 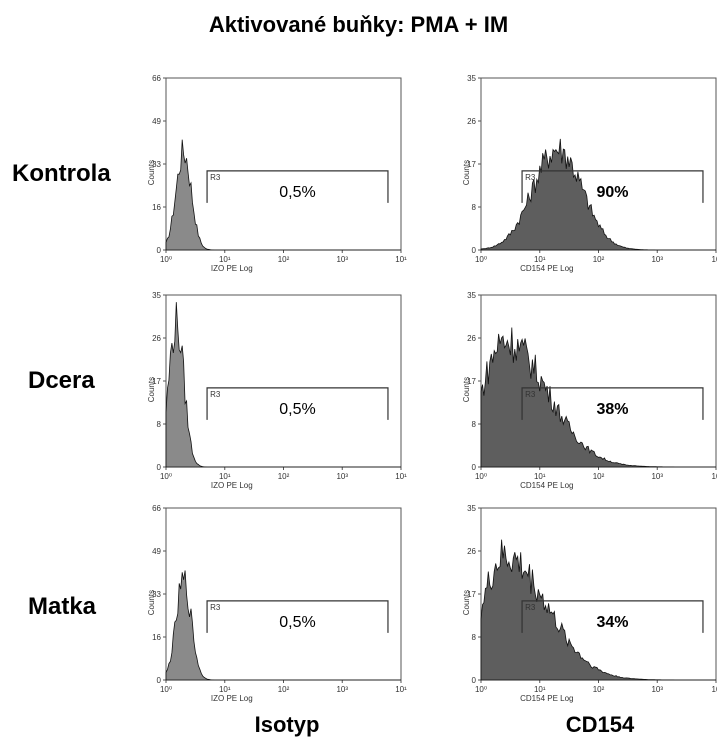 What do you see at coordinates (612, 409) in the screenshot?
I see `gate-percent-label: 38%` at bounding box center [612, 409].